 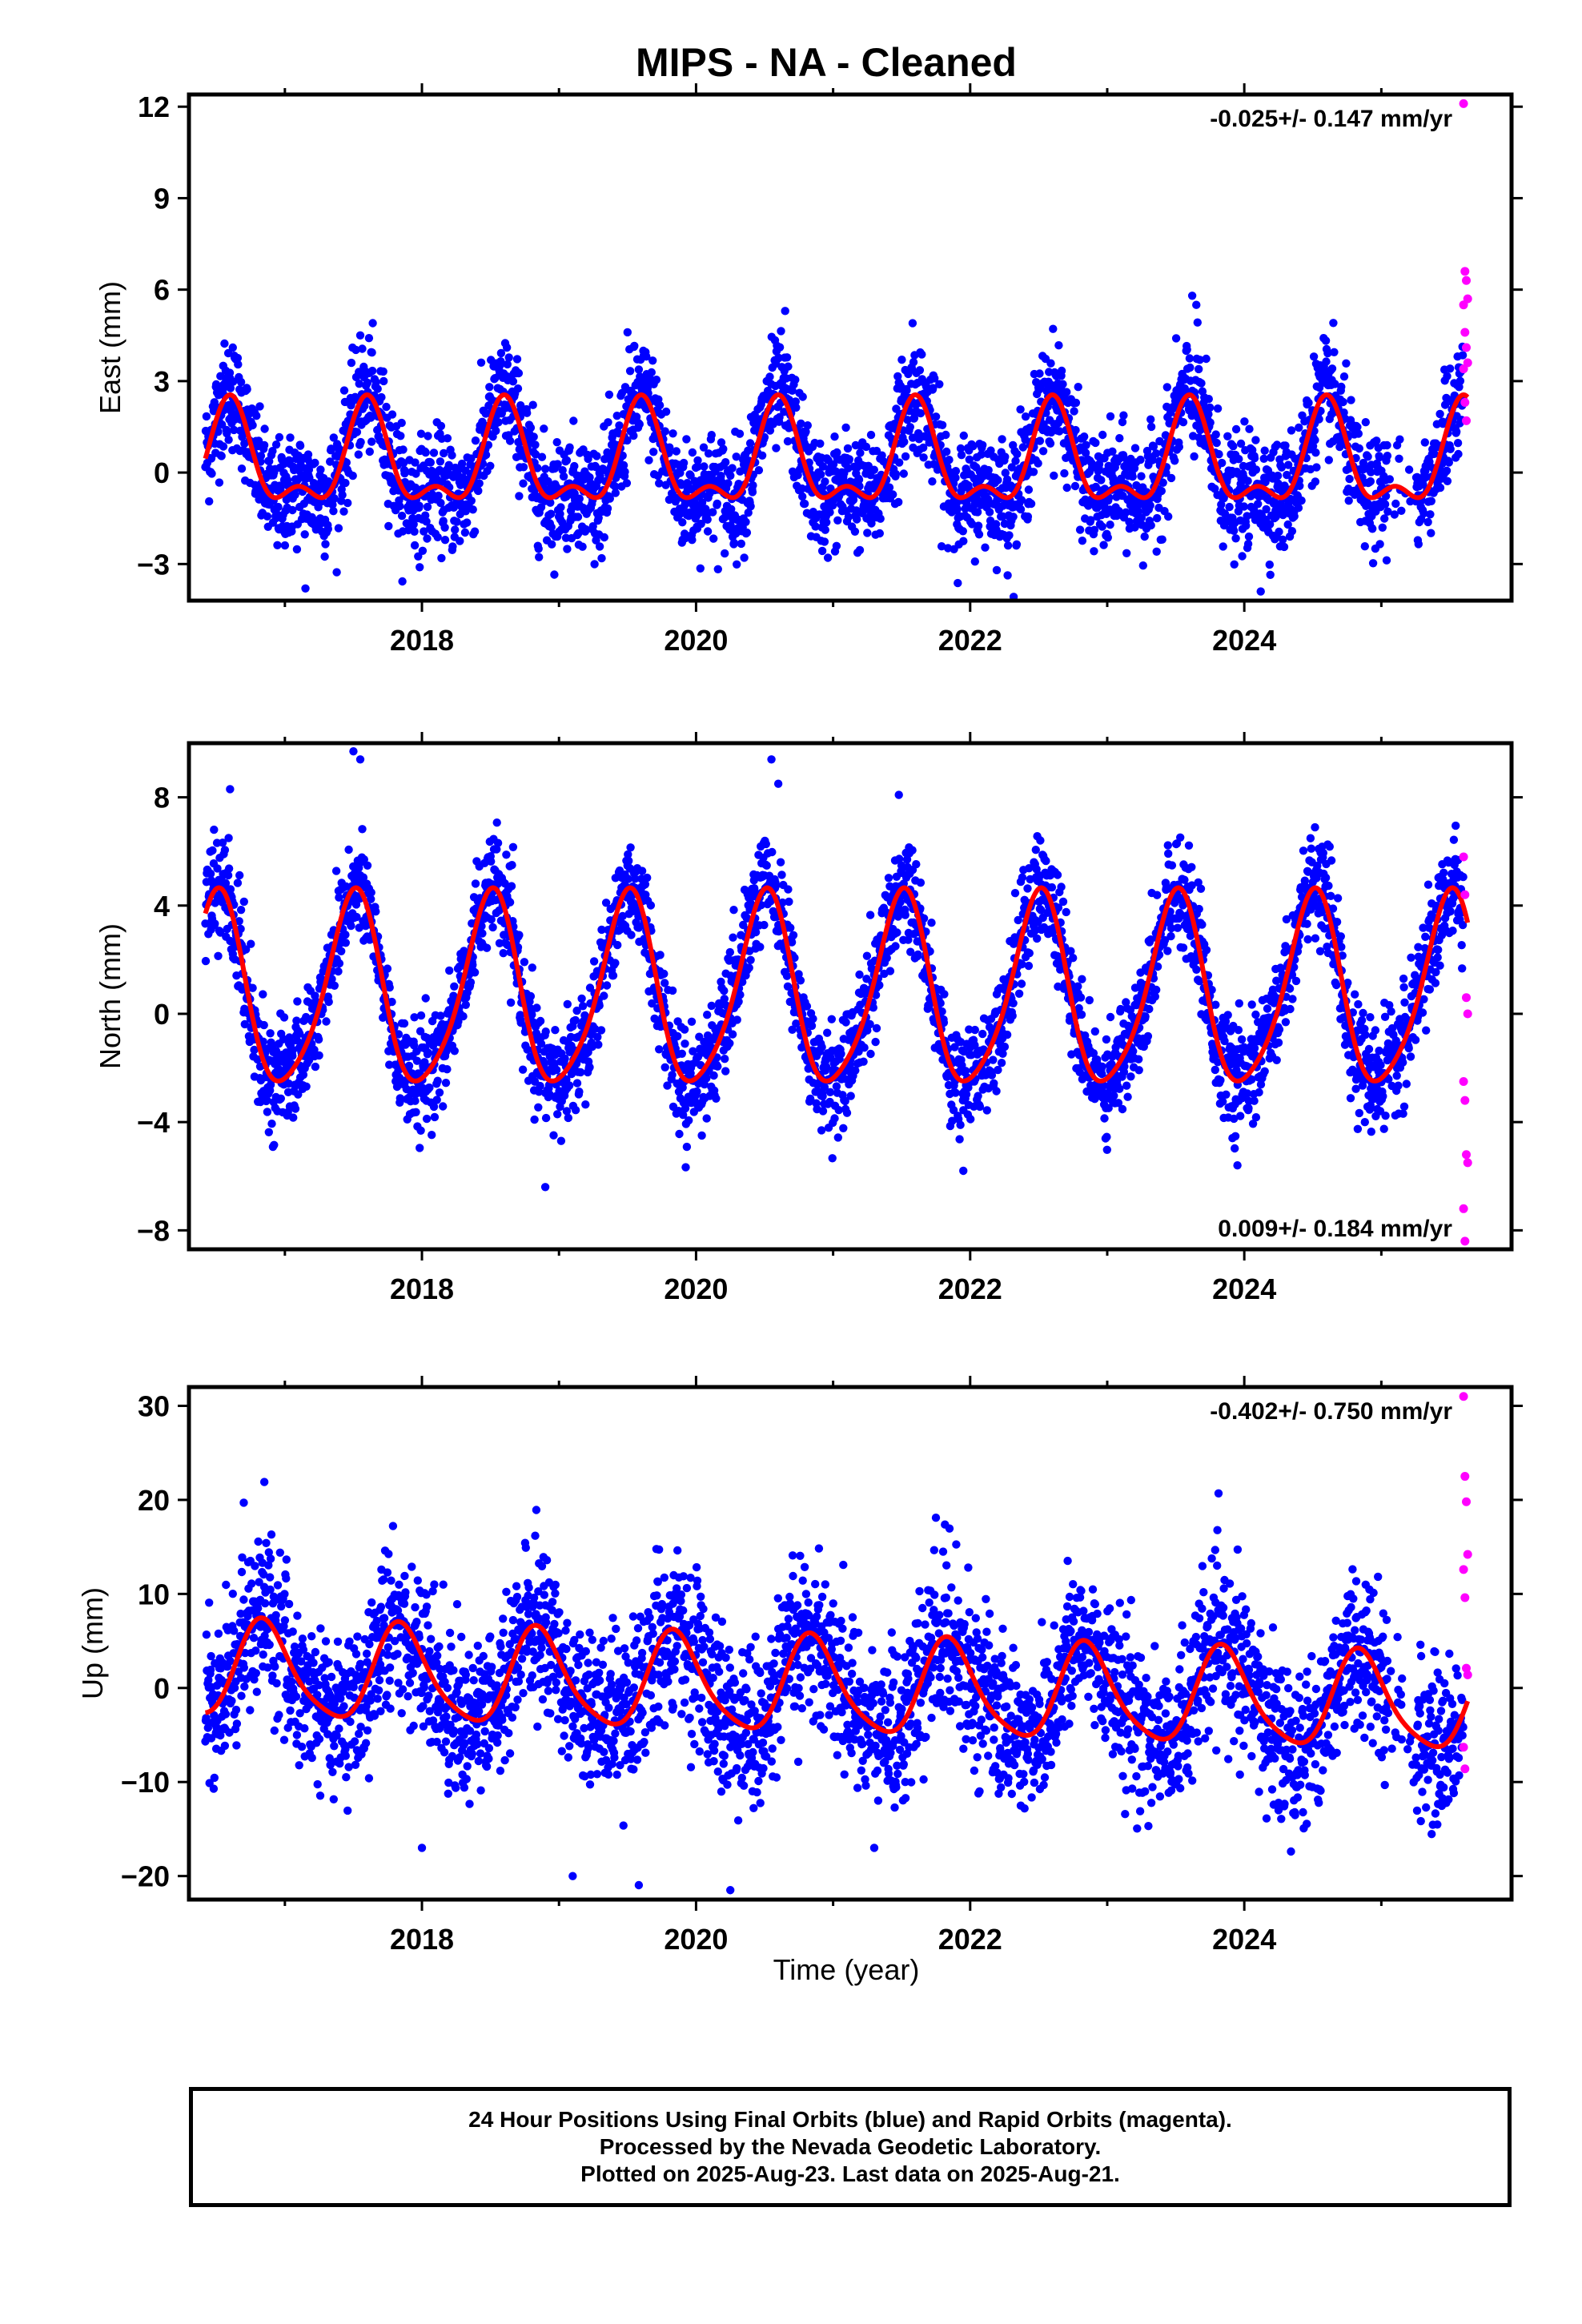 What do you see at coordinates (162, 198) in the screenshot?
I see `y-tick-label: 9` at bounding box center [162, 198].